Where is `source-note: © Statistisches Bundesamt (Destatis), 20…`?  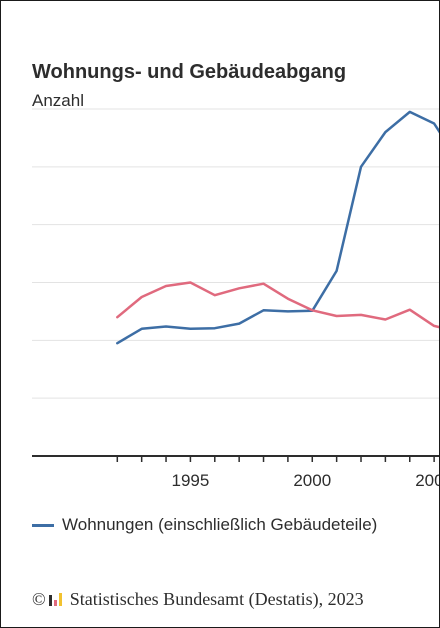
source-note: © Statistisches Bundesamt (Destatis), 20… is located at coordinates (198, 599).